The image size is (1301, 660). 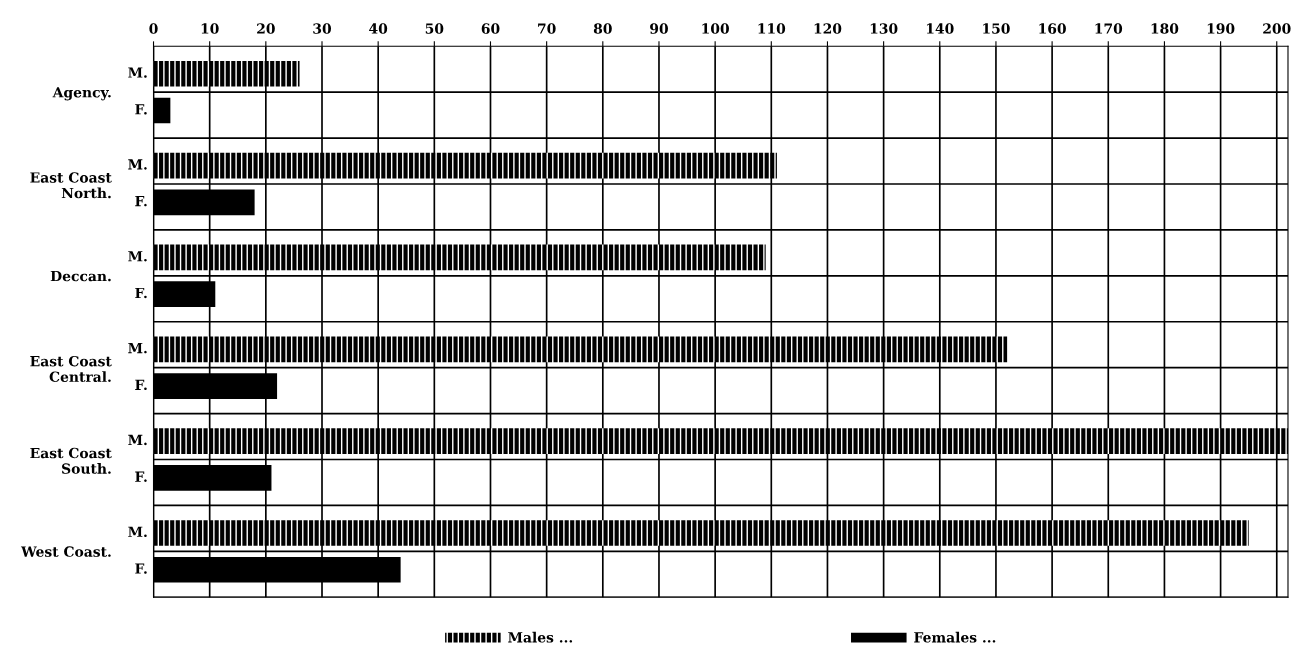 I want to click on x-tick-label: 130, so click(x=884, y=28).